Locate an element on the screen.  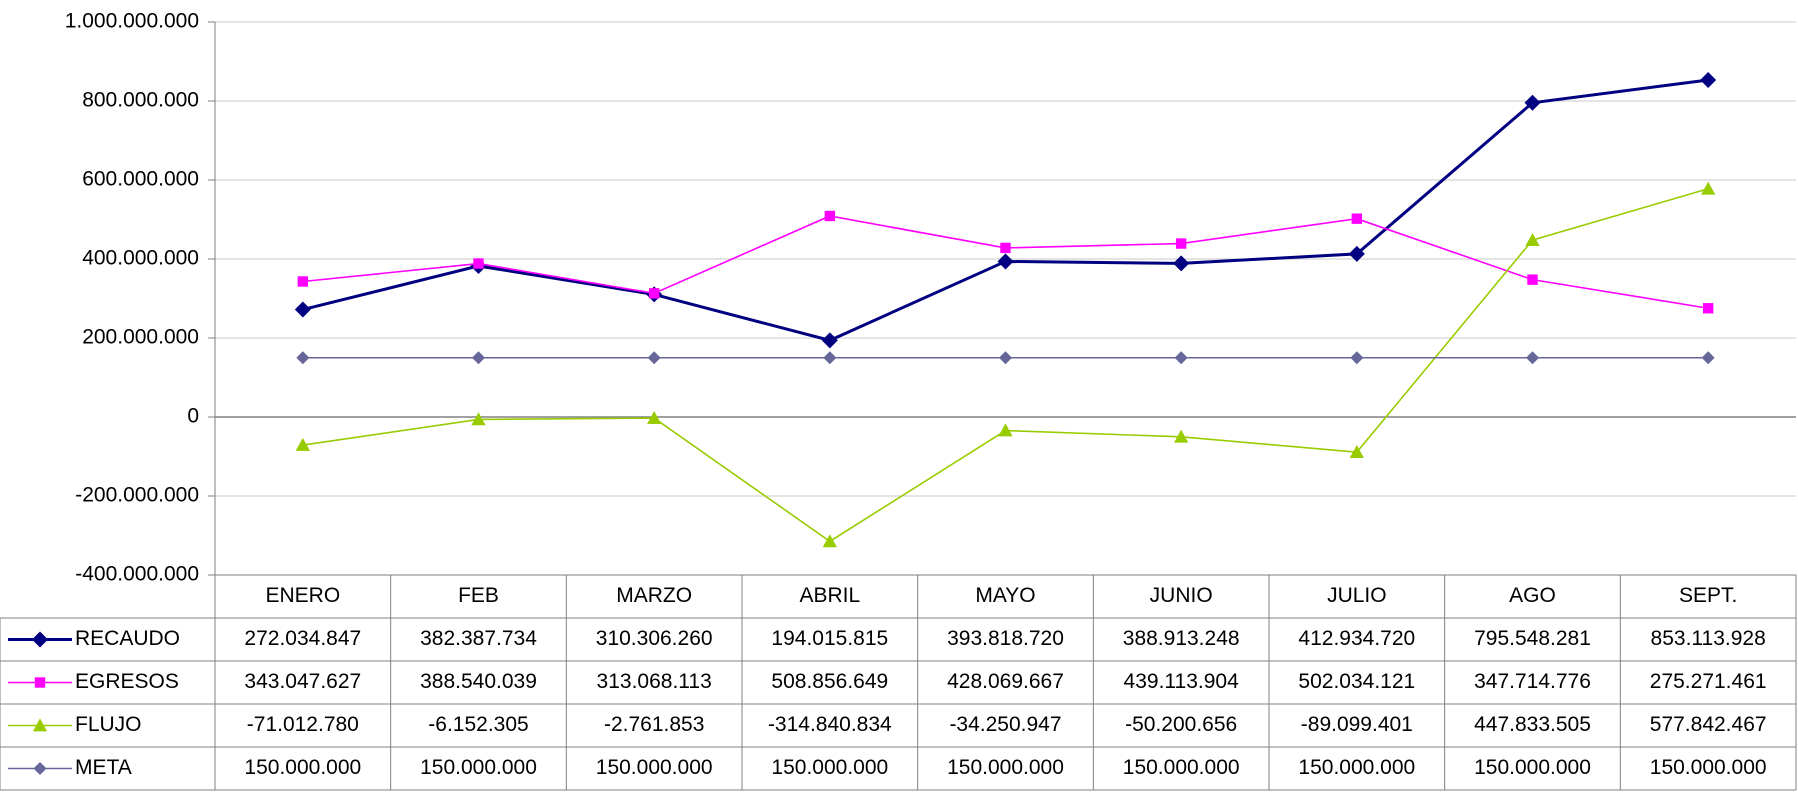
y-tick-label: -200.000.000 is located at coordinates (137, 495).